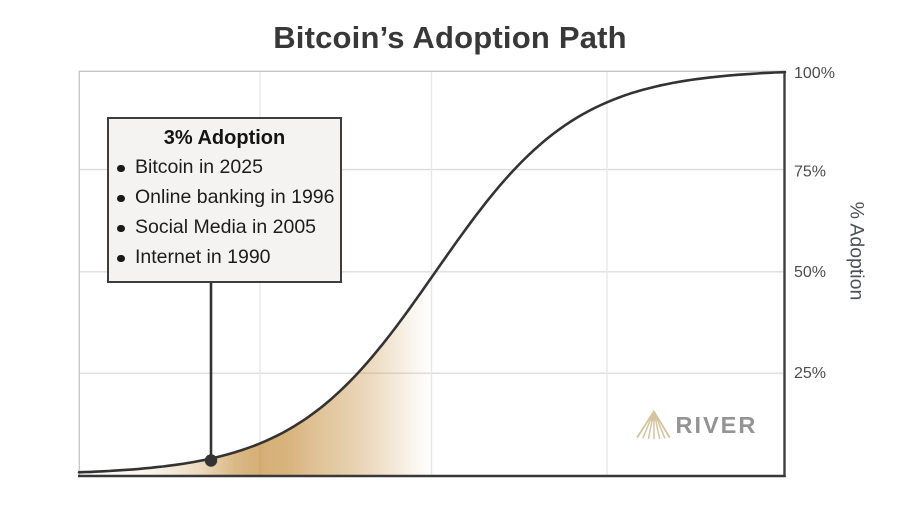 This screenshot has height=506, width=900. Describe the element at coordinates (810, 373) in the screenshot. I see `svg-text: 25%` at that location.